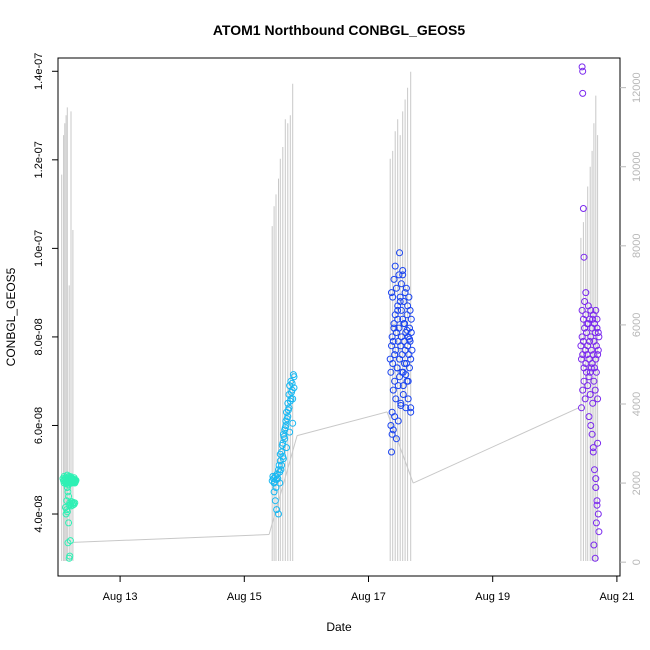 The image size is (650, 650). What do you see at coordinates (637, 166) in the screenshot?
I see `y2-tick-label: 10000` at bounding box center [637, 166].